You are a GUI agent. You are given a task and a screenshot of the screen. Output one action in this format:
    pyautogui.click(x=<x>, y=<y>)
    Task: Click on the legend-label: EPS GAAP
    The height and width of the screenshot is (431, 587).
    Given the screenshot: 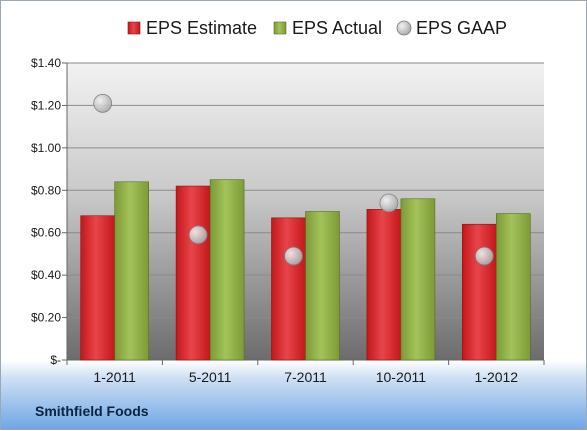 What is the action you would take?
    pyautogui.click(x=461, y=28)
    